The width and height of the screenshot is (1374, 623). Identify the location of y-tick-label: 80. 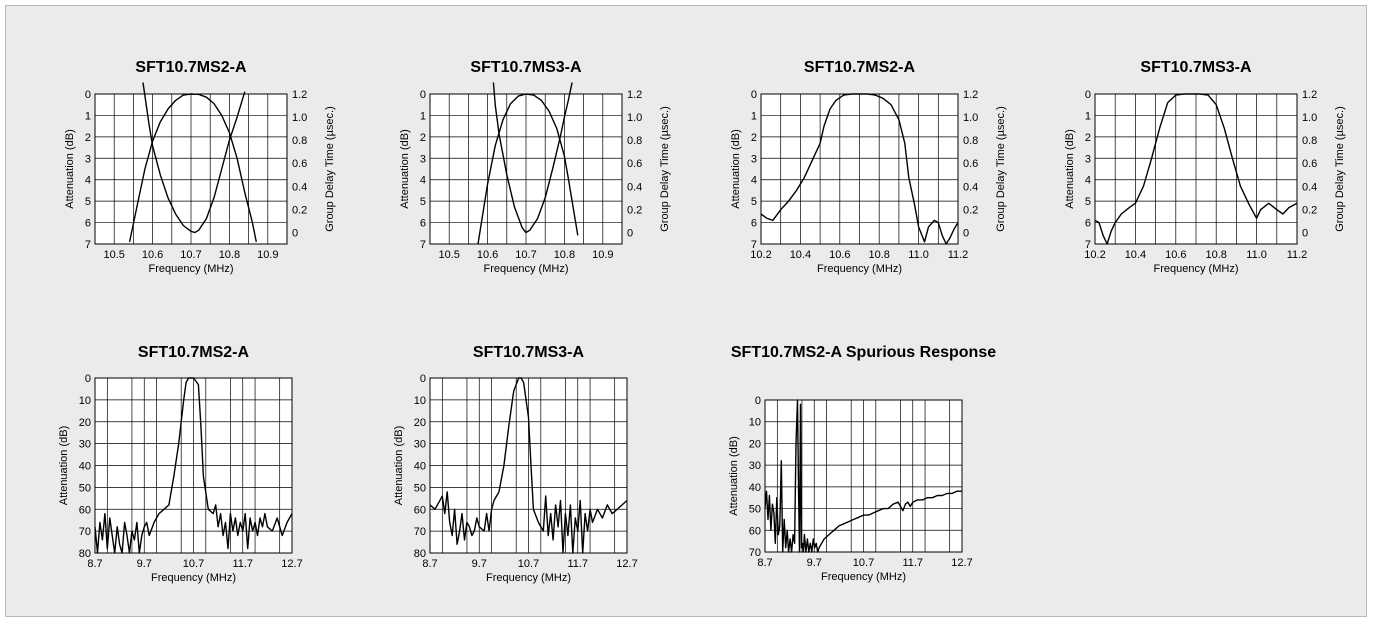
(85, 554).